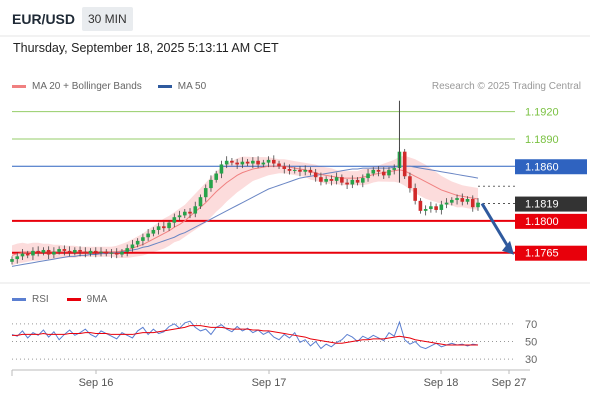  I want to click on legend-item-ma50: MA 50, so click(182, 86).